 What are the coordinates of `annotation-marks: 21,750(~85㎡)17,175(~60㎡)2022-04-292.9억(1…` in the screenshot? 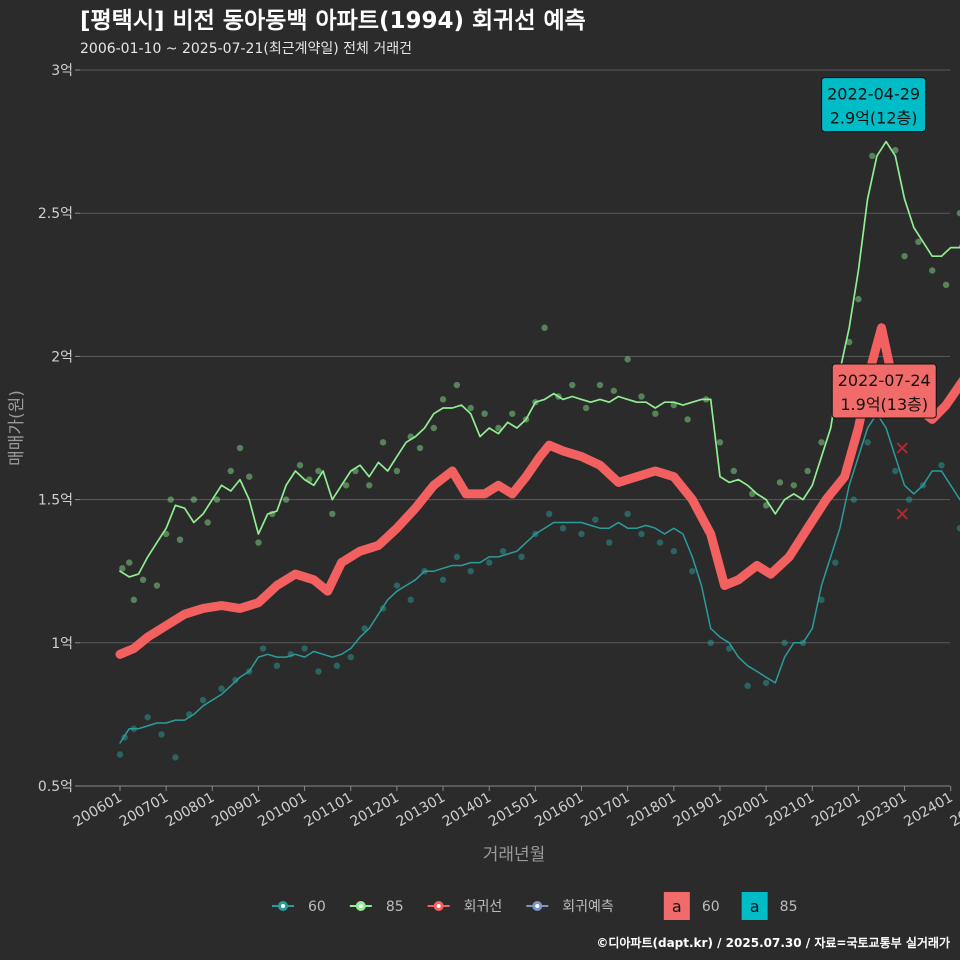 It's located at (879, 298).